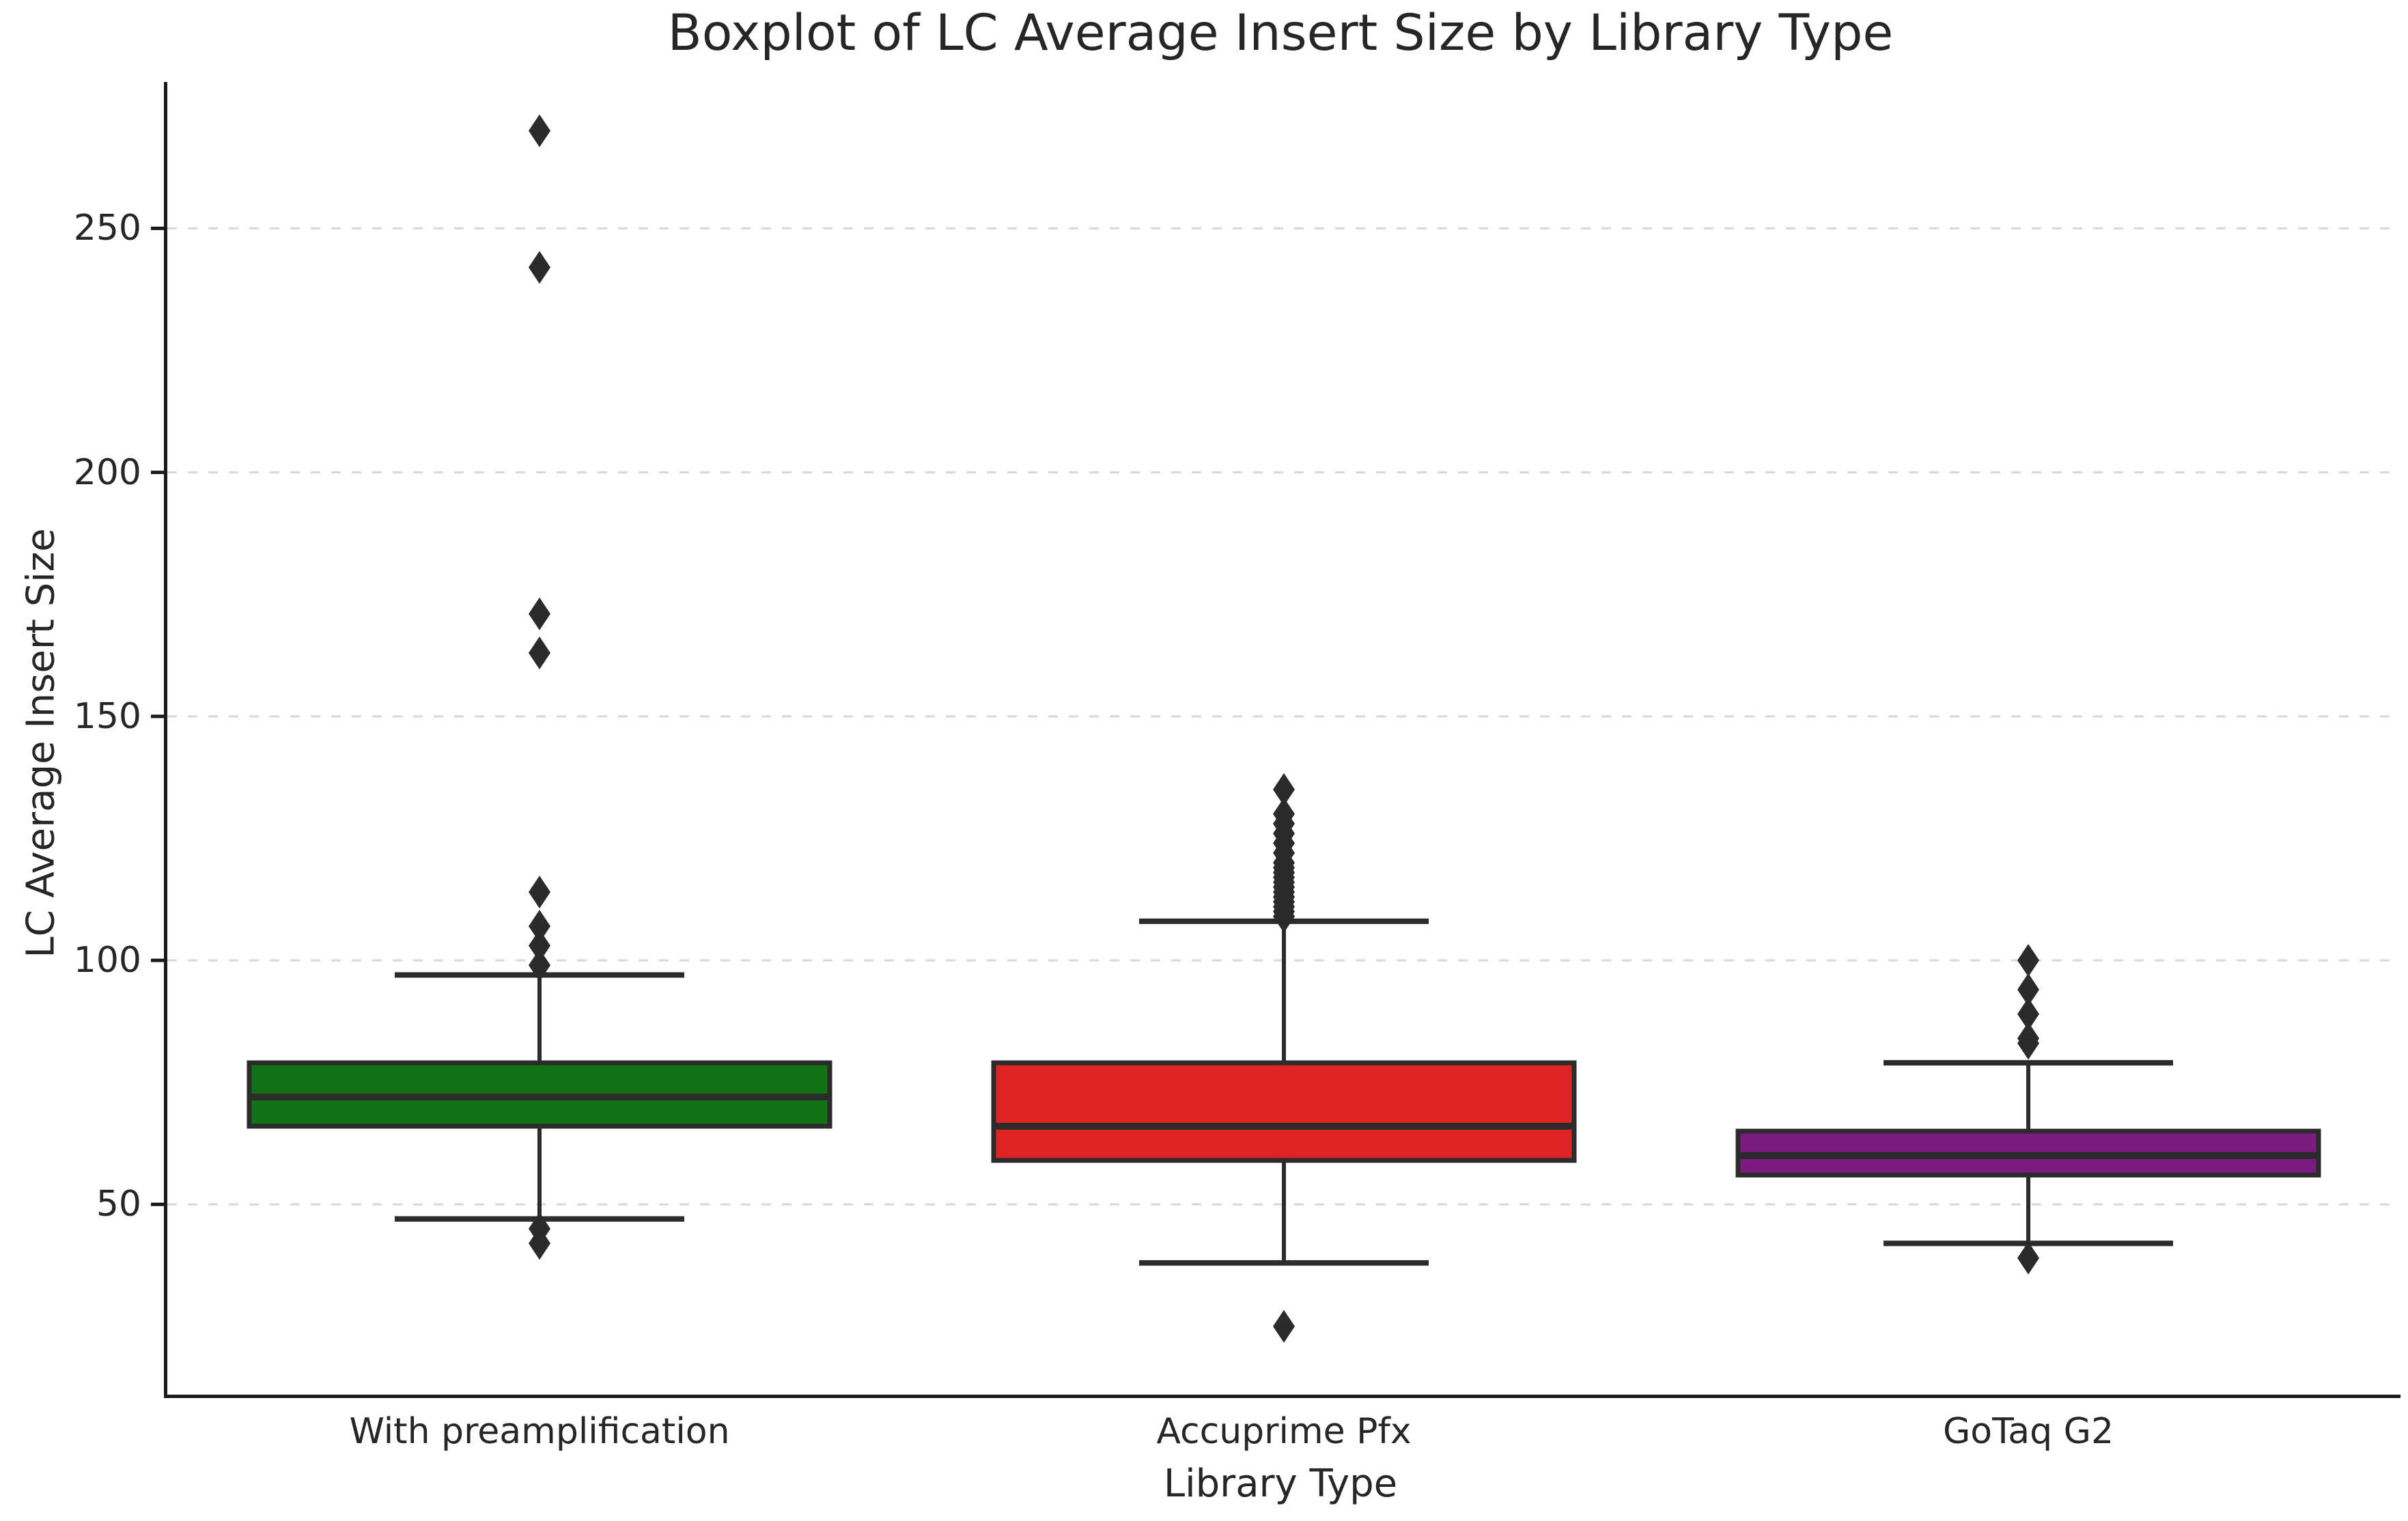 The width and height of the screenshot is (2408, 1521). Describe the element at coordinates (1280, 1484) in the screenshot. I see `x-axis-label: Library Type` at that location.